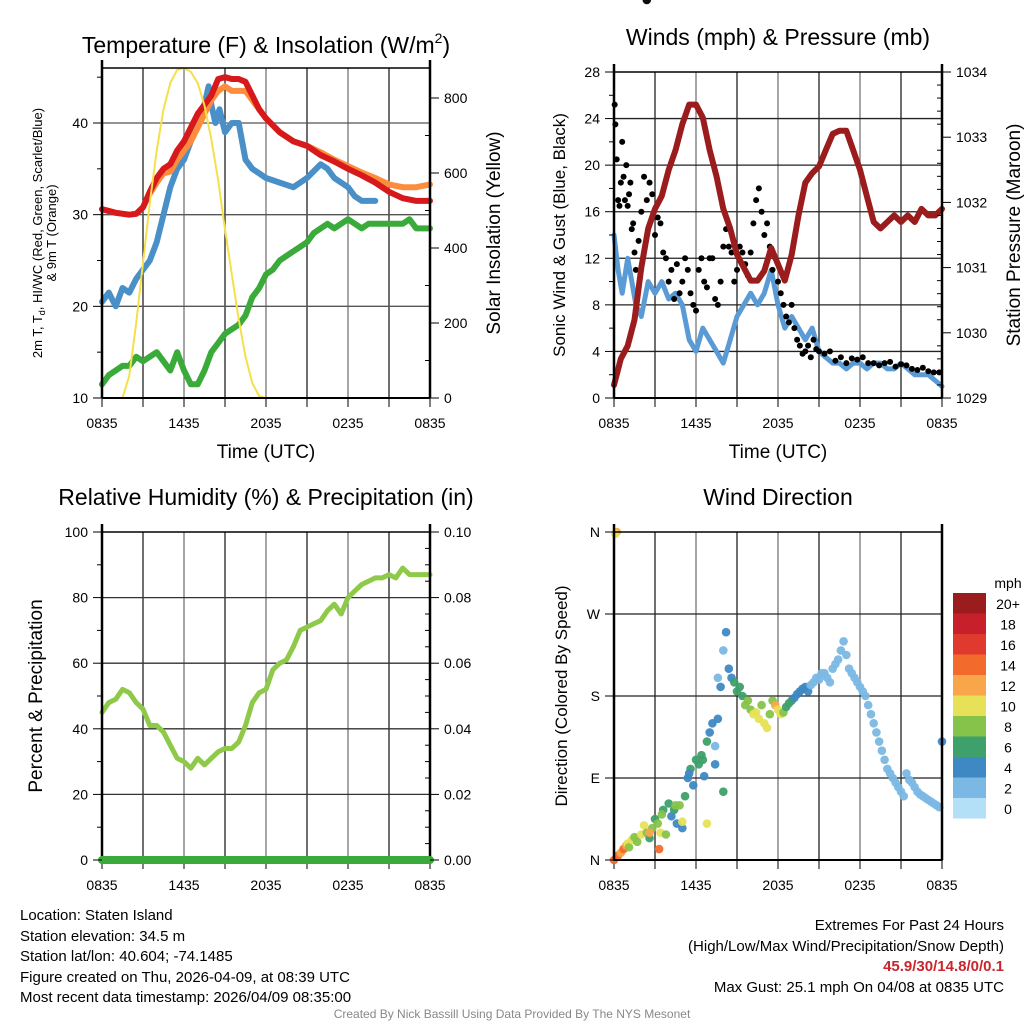 The image size is (1024, 1024). I want to click on y-tick-label: 24, so click(592, 119).